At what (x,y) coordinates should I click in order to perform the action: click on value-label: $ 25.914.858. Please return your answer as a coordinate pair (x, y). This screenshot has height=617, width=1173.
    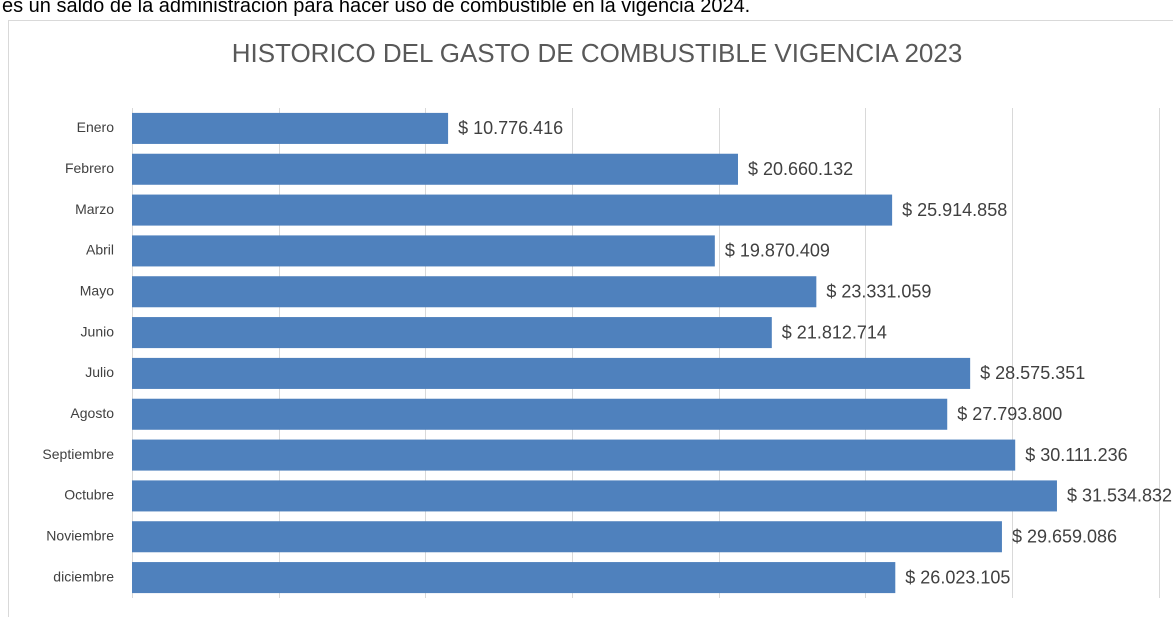
    Looking at the image, I should click on (954, 210).